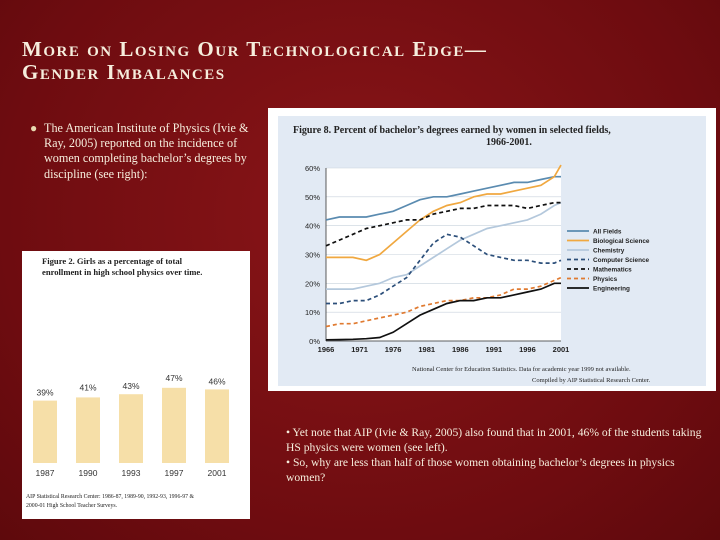 Image resolution: width=720 pixels, height=540 pixels. I want to click on figure-8-y-tick-label: 30%, so click(312, 255).